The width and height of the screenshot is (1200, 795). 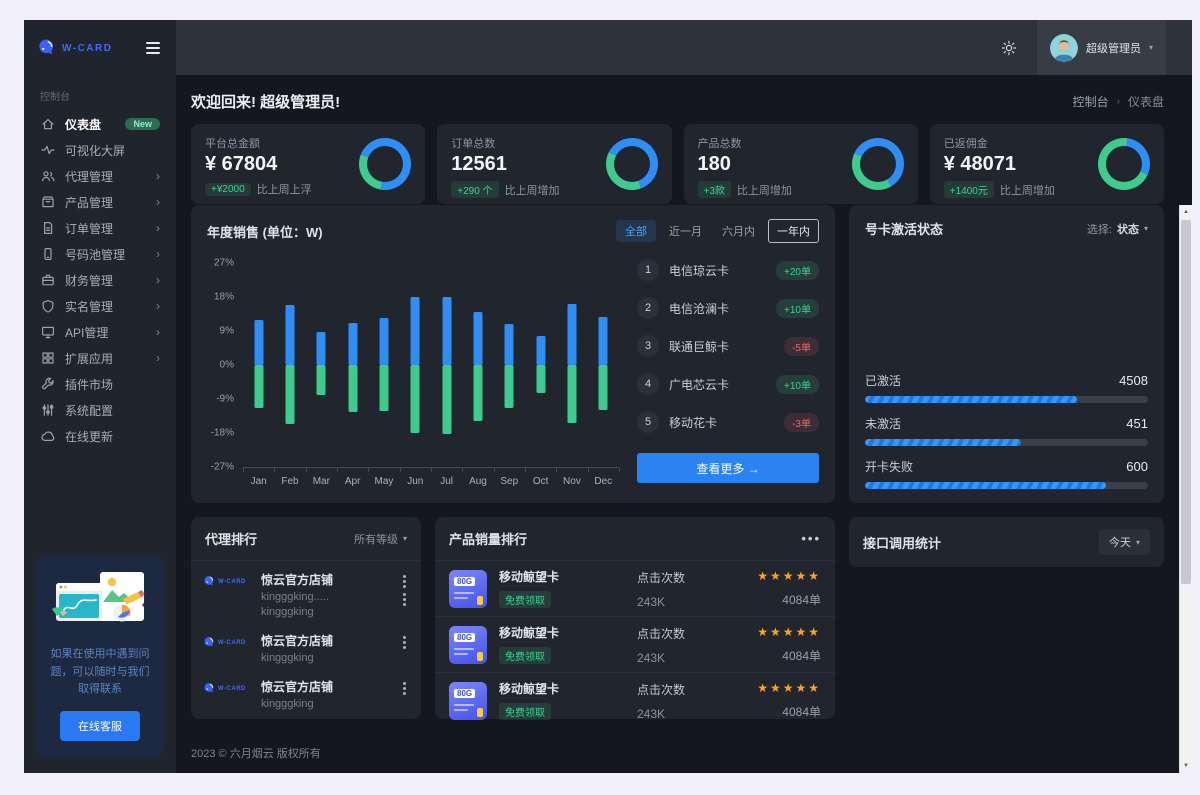 What do you see at coordinates (265, 232) in the screenshot?
I see `annual-sales-title: 年度销售 (单位：W)` at bounding box center [265, 232].